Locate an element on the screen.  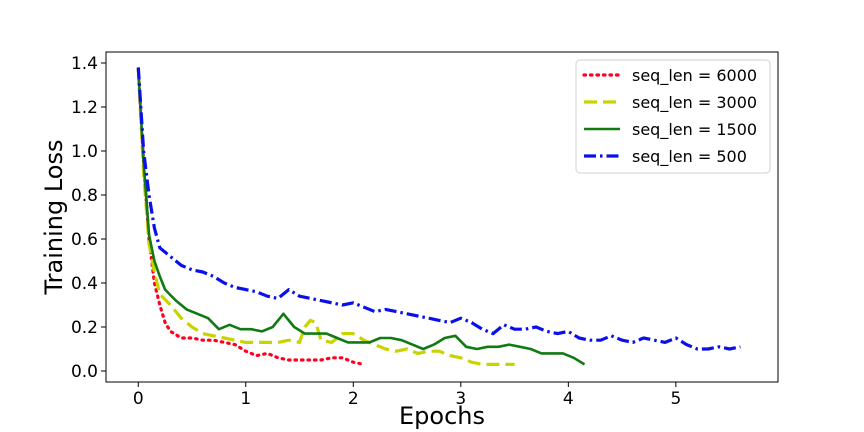
y-tick-label-1: 0.2 is located at coordinates (84, 328).